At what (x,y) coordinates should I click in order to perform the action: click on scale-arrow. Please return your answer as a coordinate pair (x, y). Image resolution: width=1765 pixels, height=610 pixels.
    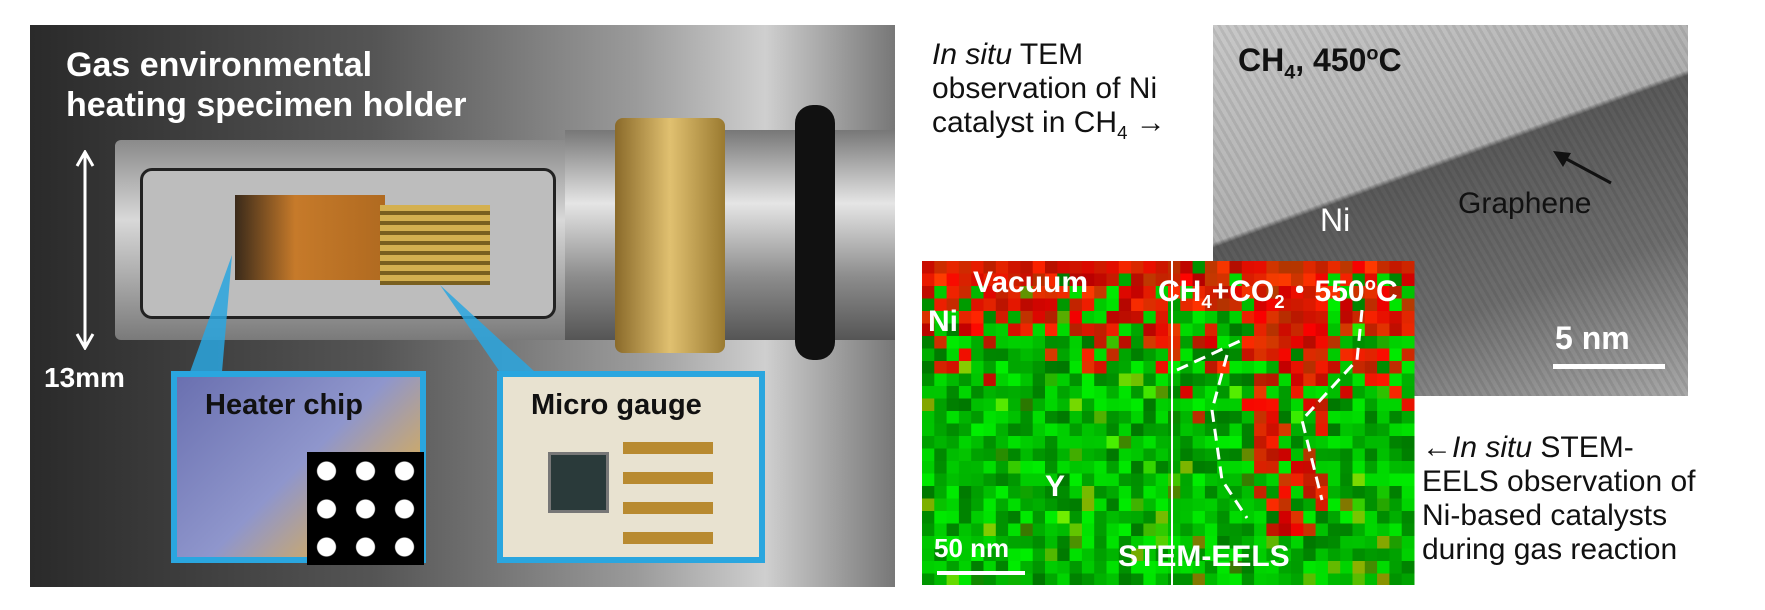
    Looking at the image, I should click on (85, 250).